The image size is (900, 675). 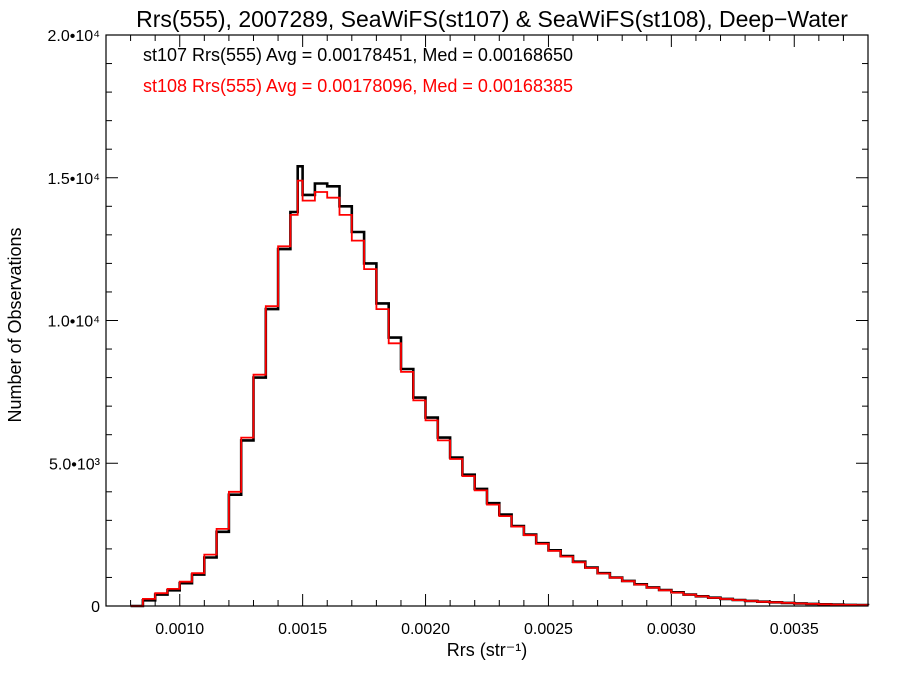 I want to click on x-tick-label: 0.0015, so click(x=302, y=629).